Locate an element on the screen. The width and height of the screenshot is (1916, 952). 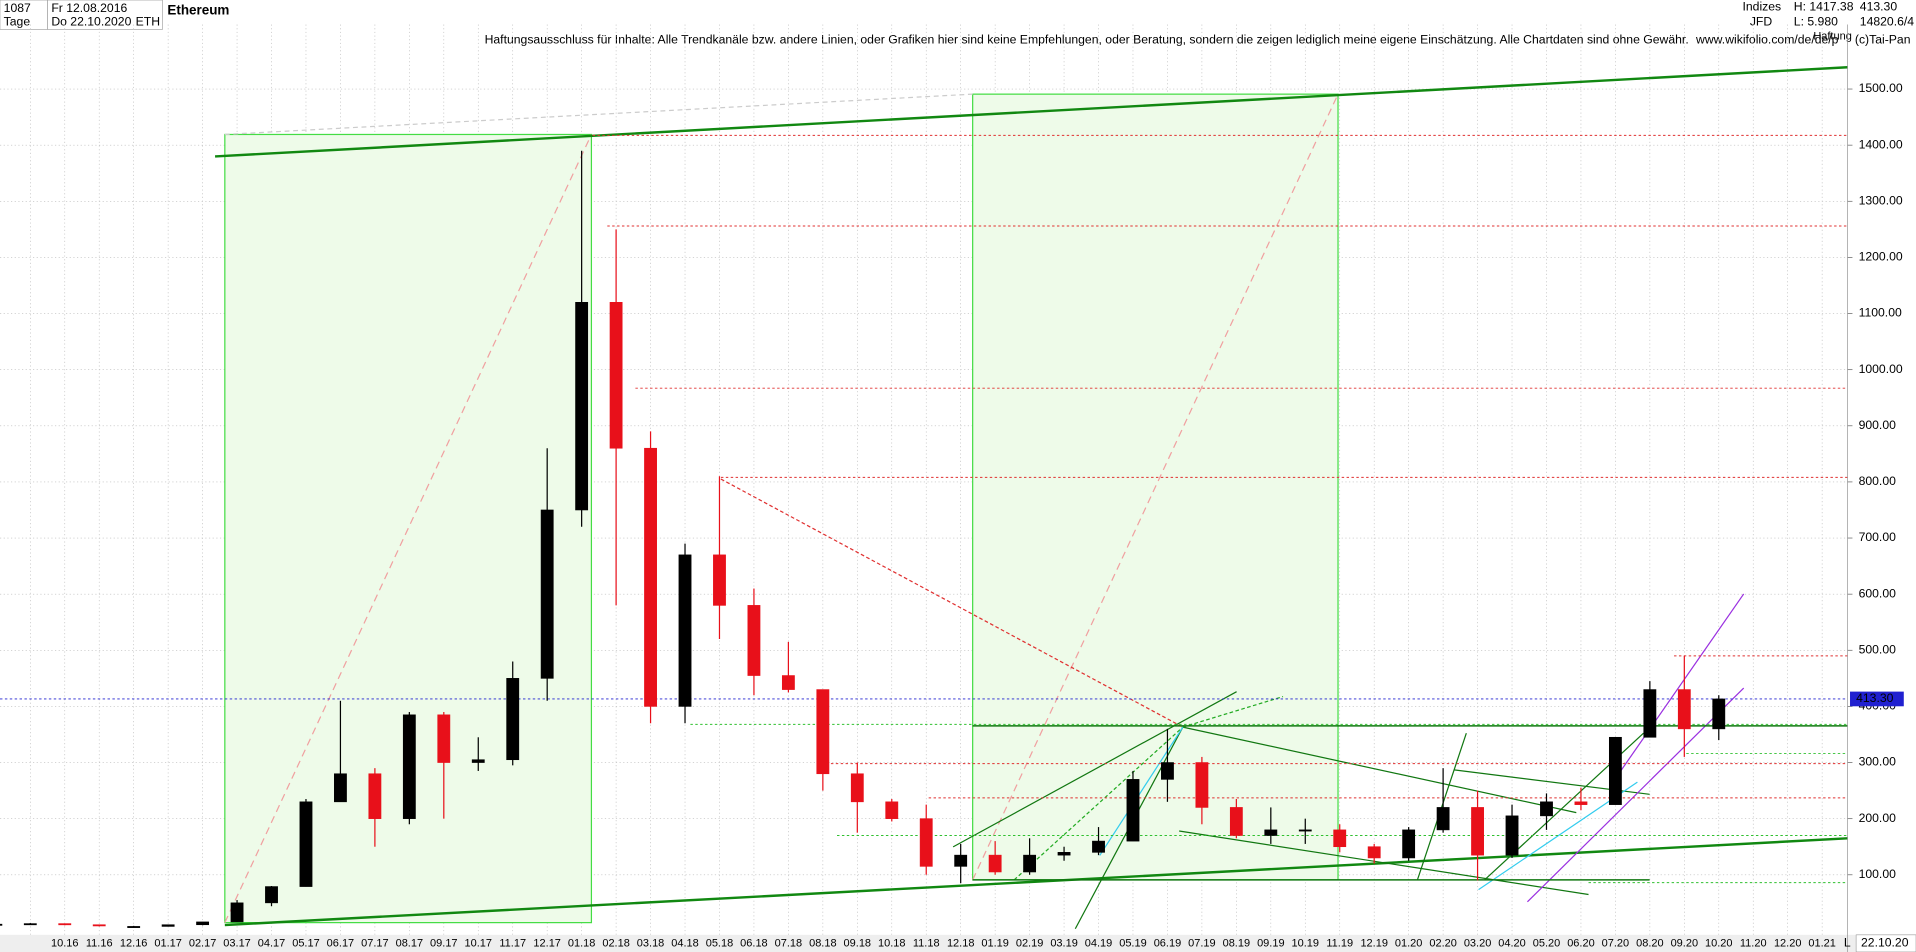
url: www.wikifolio.com/de/de/p is located at coordinates (1767, 40).